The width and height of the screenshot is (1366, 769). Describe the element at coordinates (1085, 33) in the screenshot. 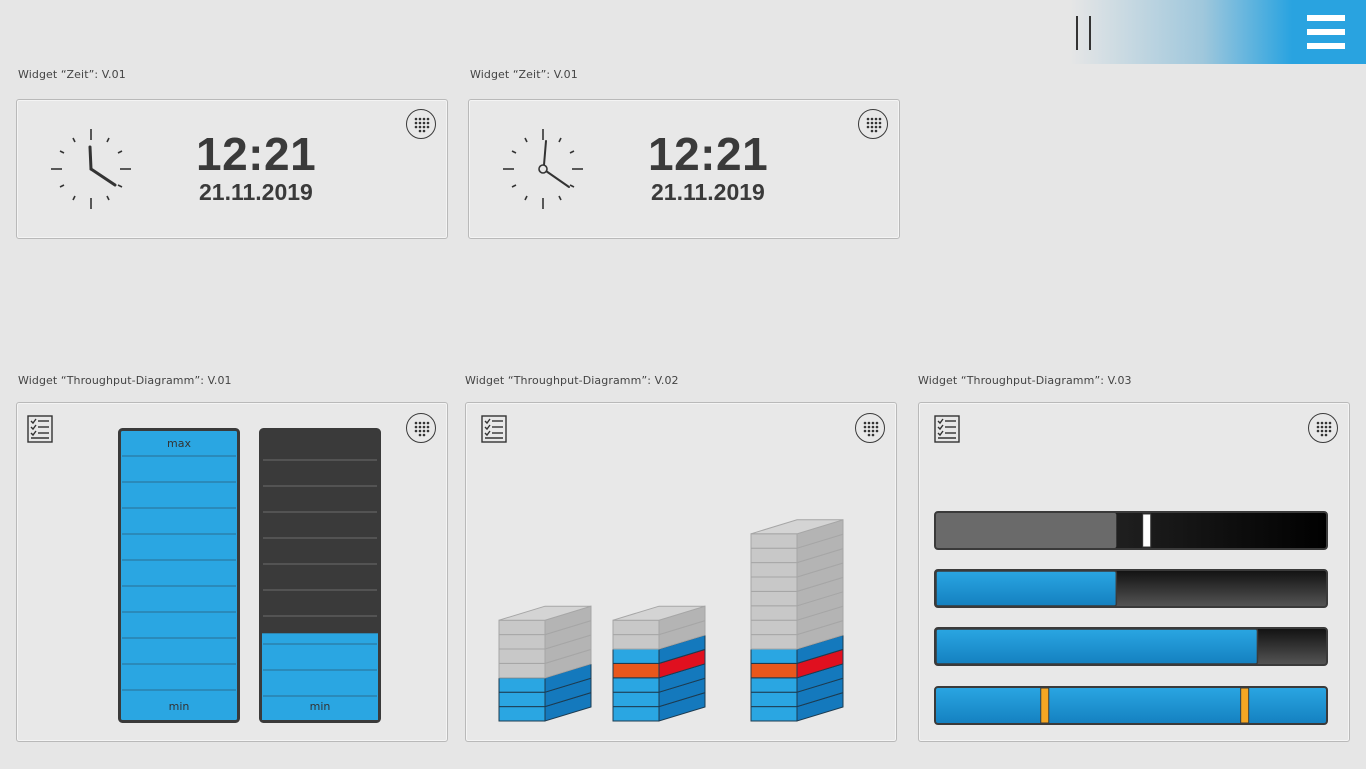

I see `pause-icon` at that location.